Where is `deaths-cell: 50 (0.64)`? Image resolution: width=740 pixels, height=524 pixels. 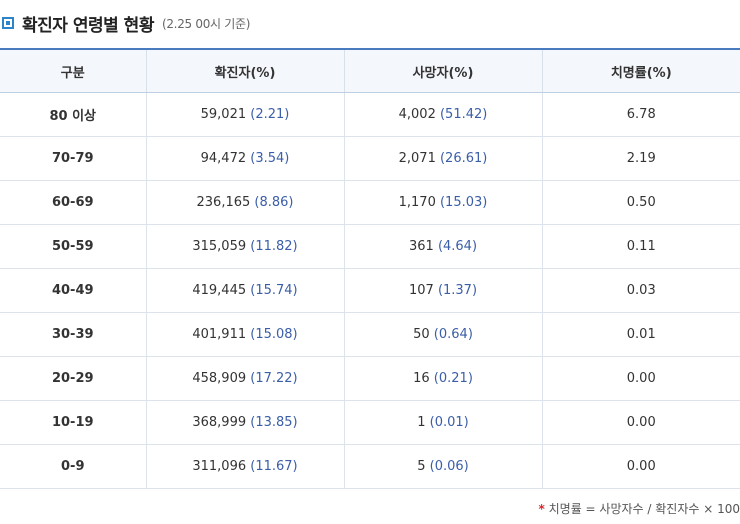
deaths-cell: 50 (0.64) is located at coordinates (442, 334).